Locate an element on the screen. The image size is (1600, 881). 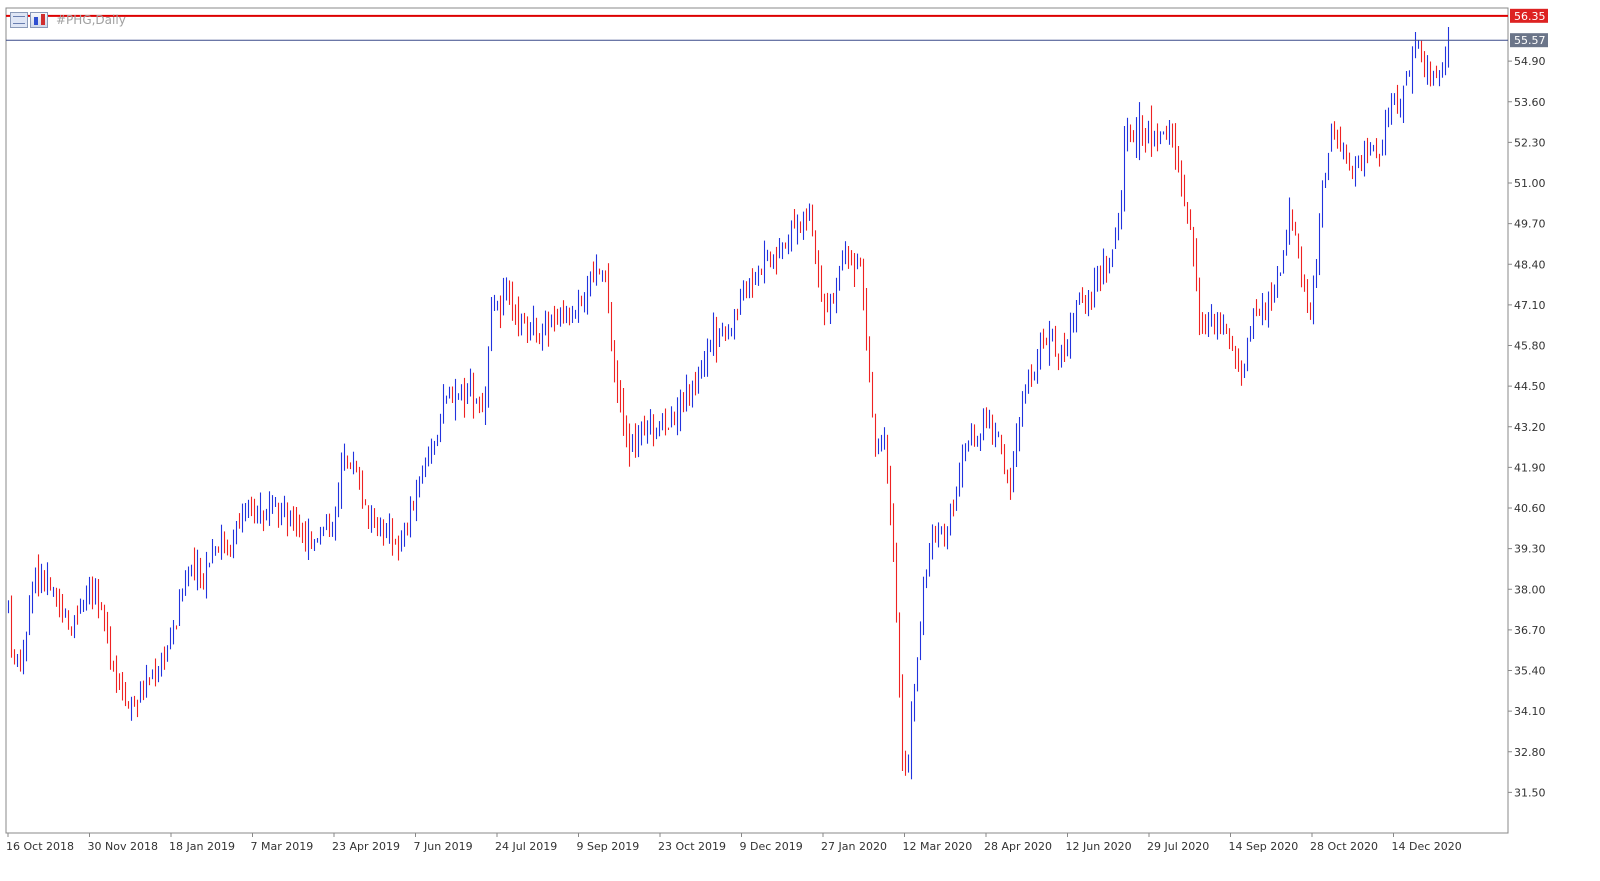
x-tick-label: 28 Apr 2020 is located at coordinates (1018, 846).